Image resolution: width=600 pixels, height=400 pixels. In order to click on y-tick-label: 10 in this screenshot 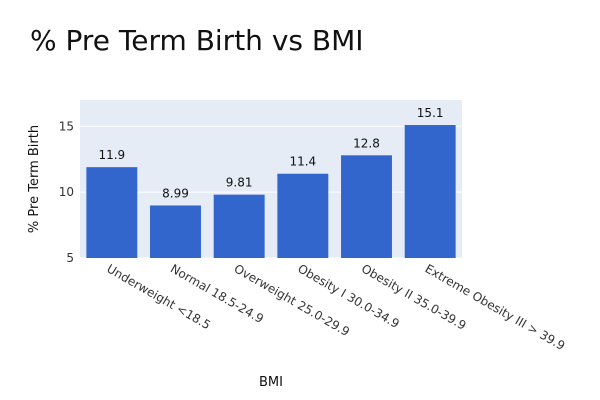, I will do `click(66, 192)`.